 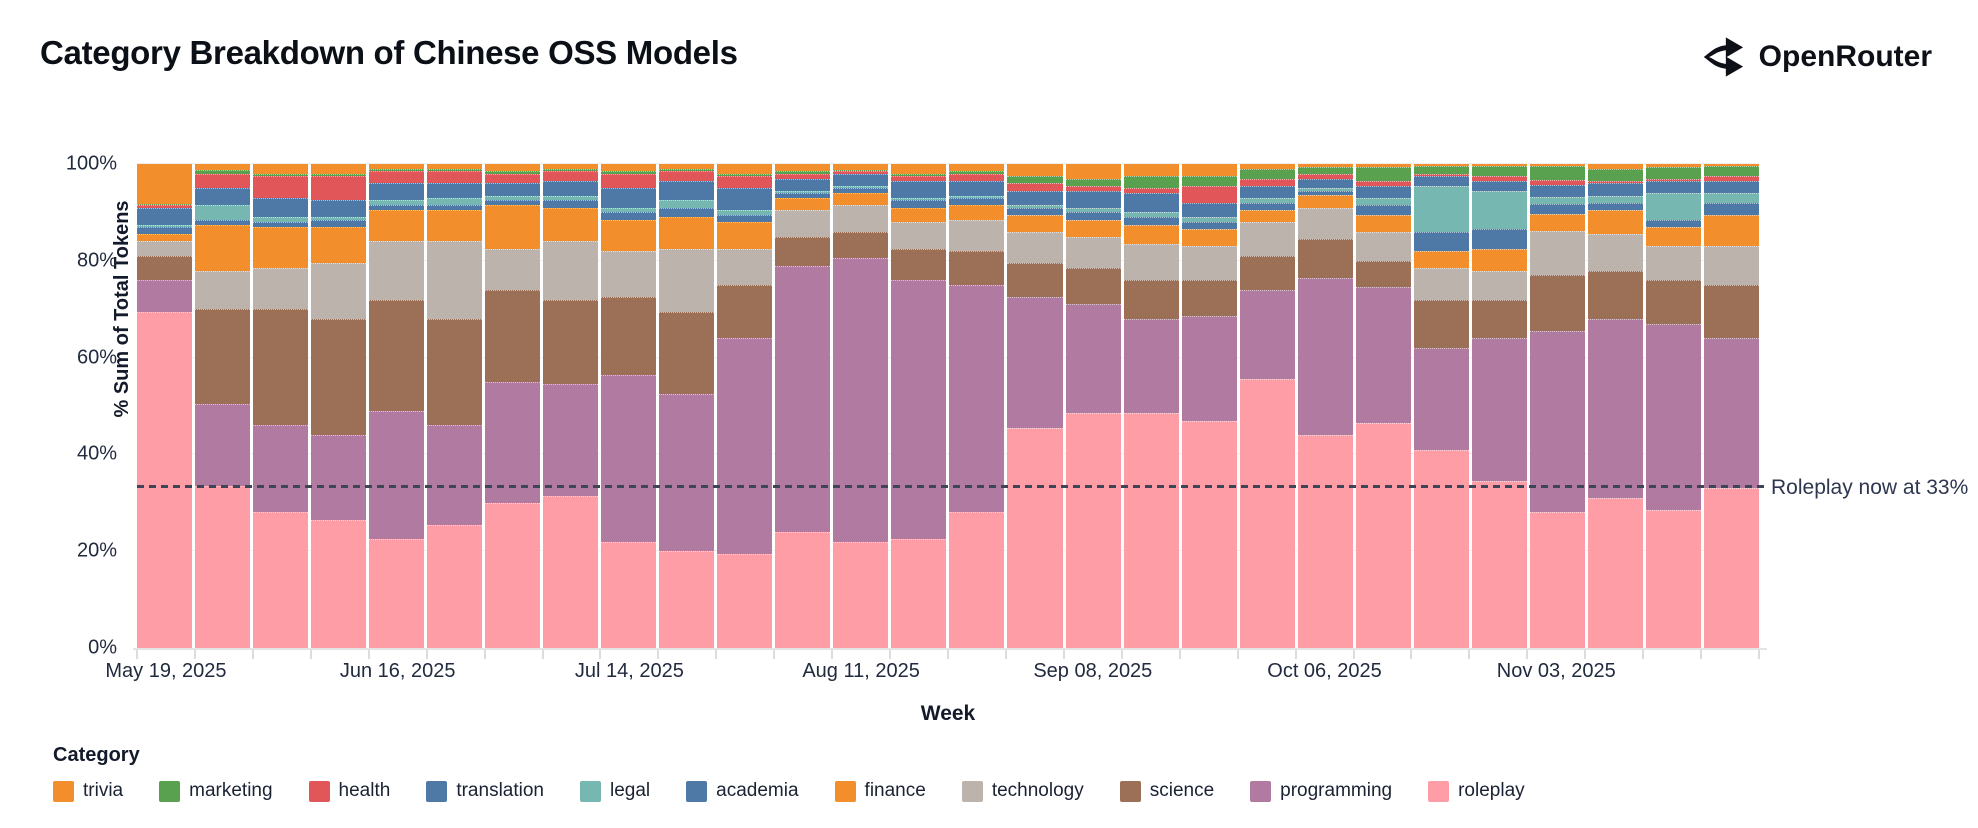 I want to click on bar-week-sep-22-2025, so click(x=1209, y=406).